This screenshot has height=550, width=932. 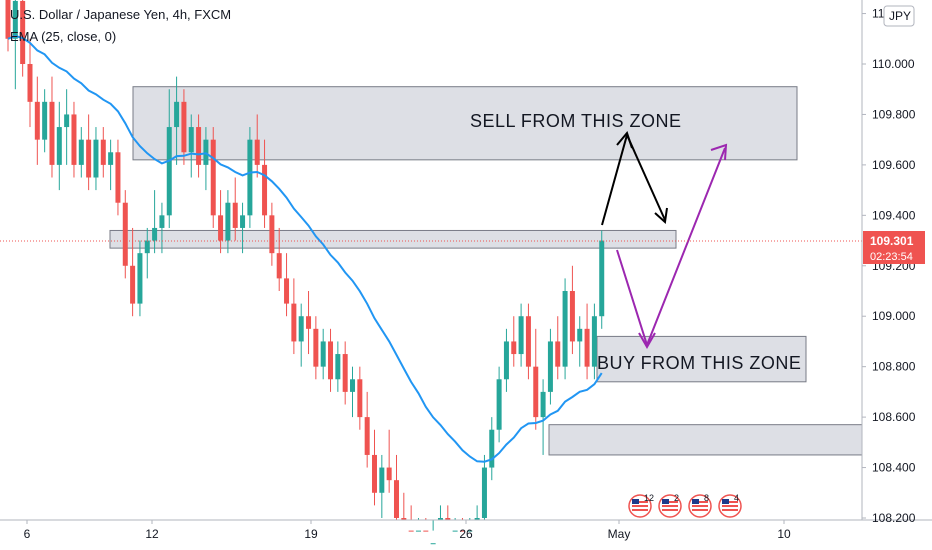 I want to click on event-count-label: 2, so click(x=676, y=498).